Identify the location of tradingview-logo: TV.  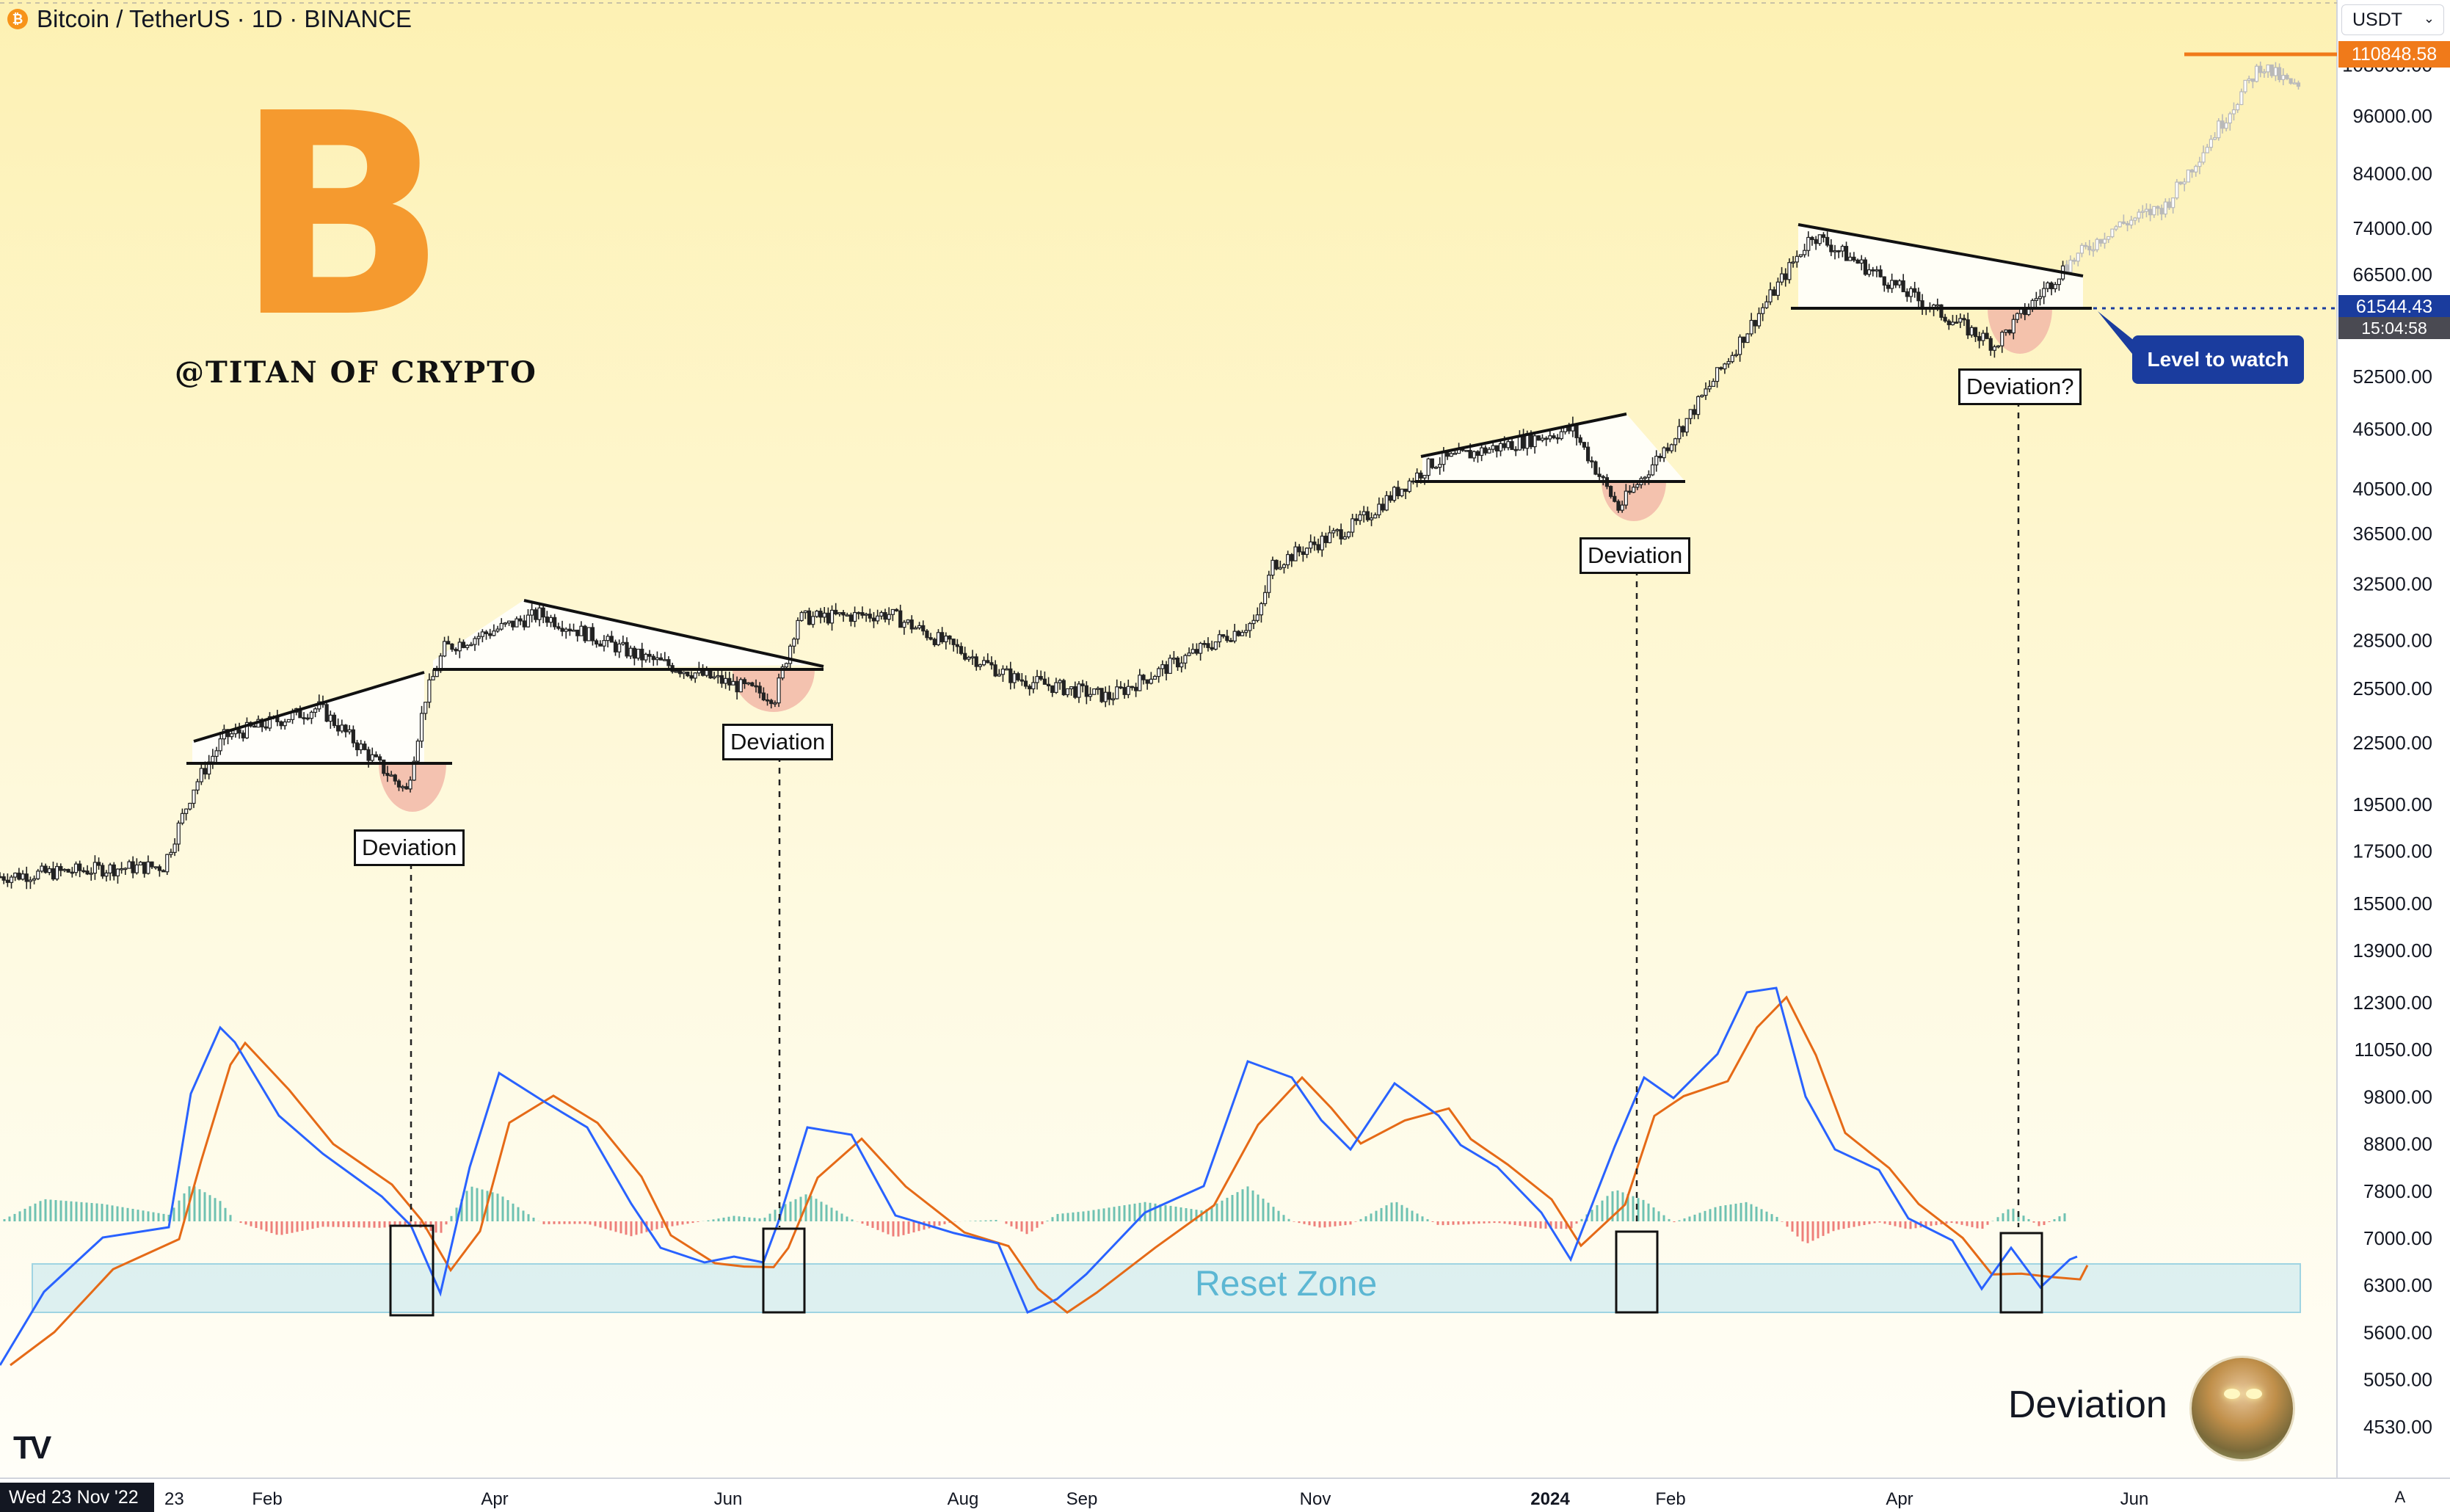
(32, 1448).